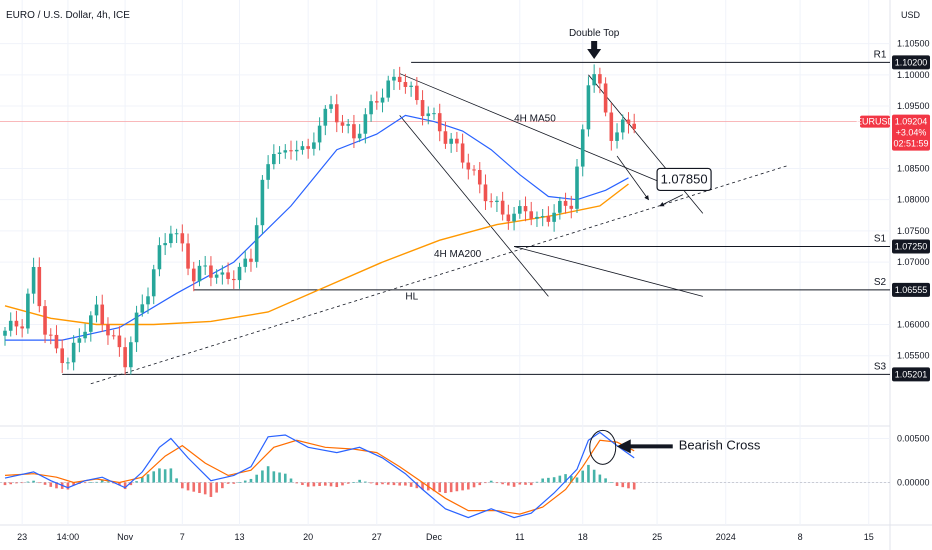 This screenshot has width=932, height=550. Describe the element at coordinates (880, 238) in the screenshot. I see `level-tag-s1: S1` at that location.